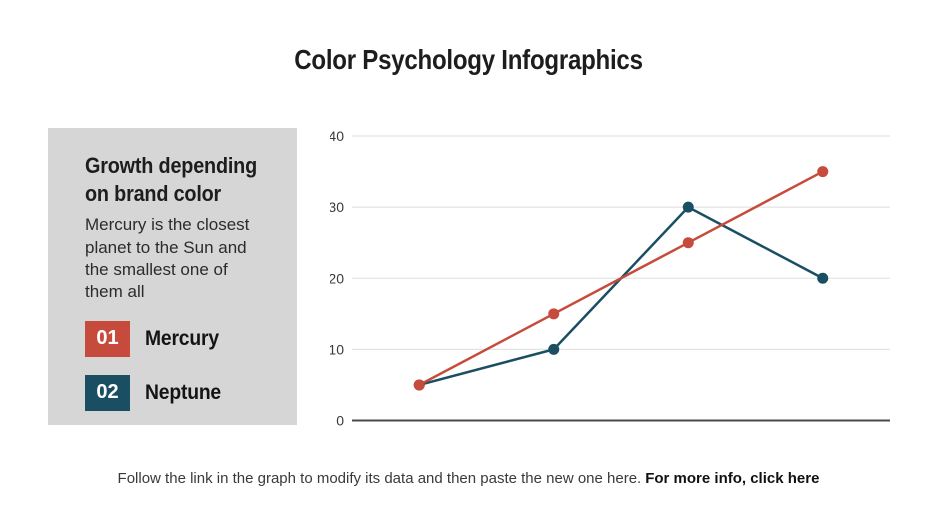  What do you see at coordinates (107, 338) in the screenshot?
I see `legend-chip-mercury: 01` at bounding box center [107, 338].